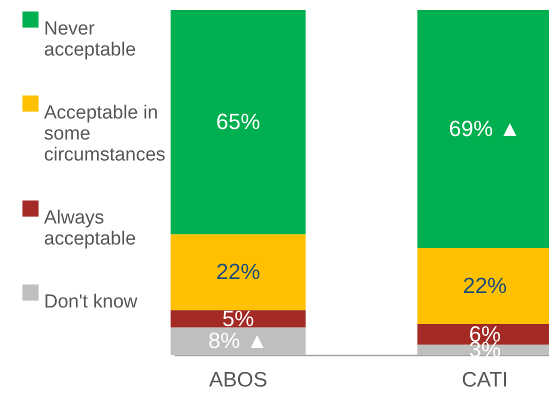  Describe the element at coordinates (238, 121) in the screenshot. I see `data-label: 65%` at that location.